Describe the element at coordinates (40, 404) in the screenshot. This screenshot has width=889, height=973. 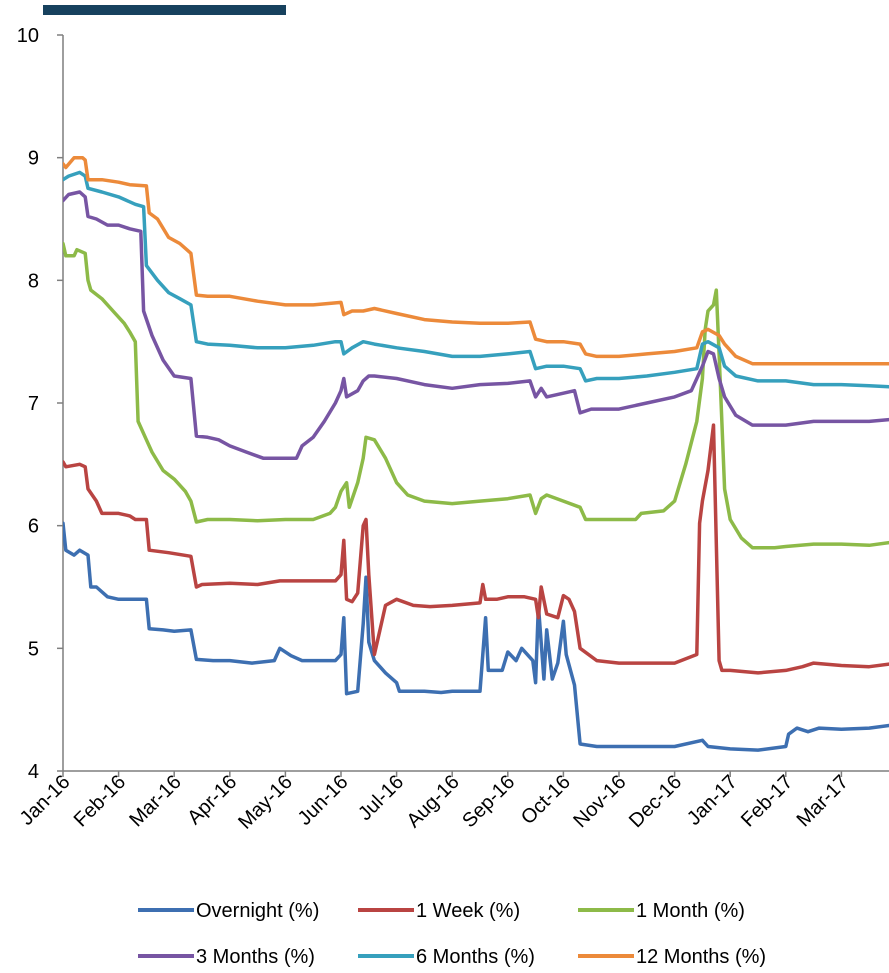
I see `y-axis: 4 5 6 7 8 9 10` at that location.